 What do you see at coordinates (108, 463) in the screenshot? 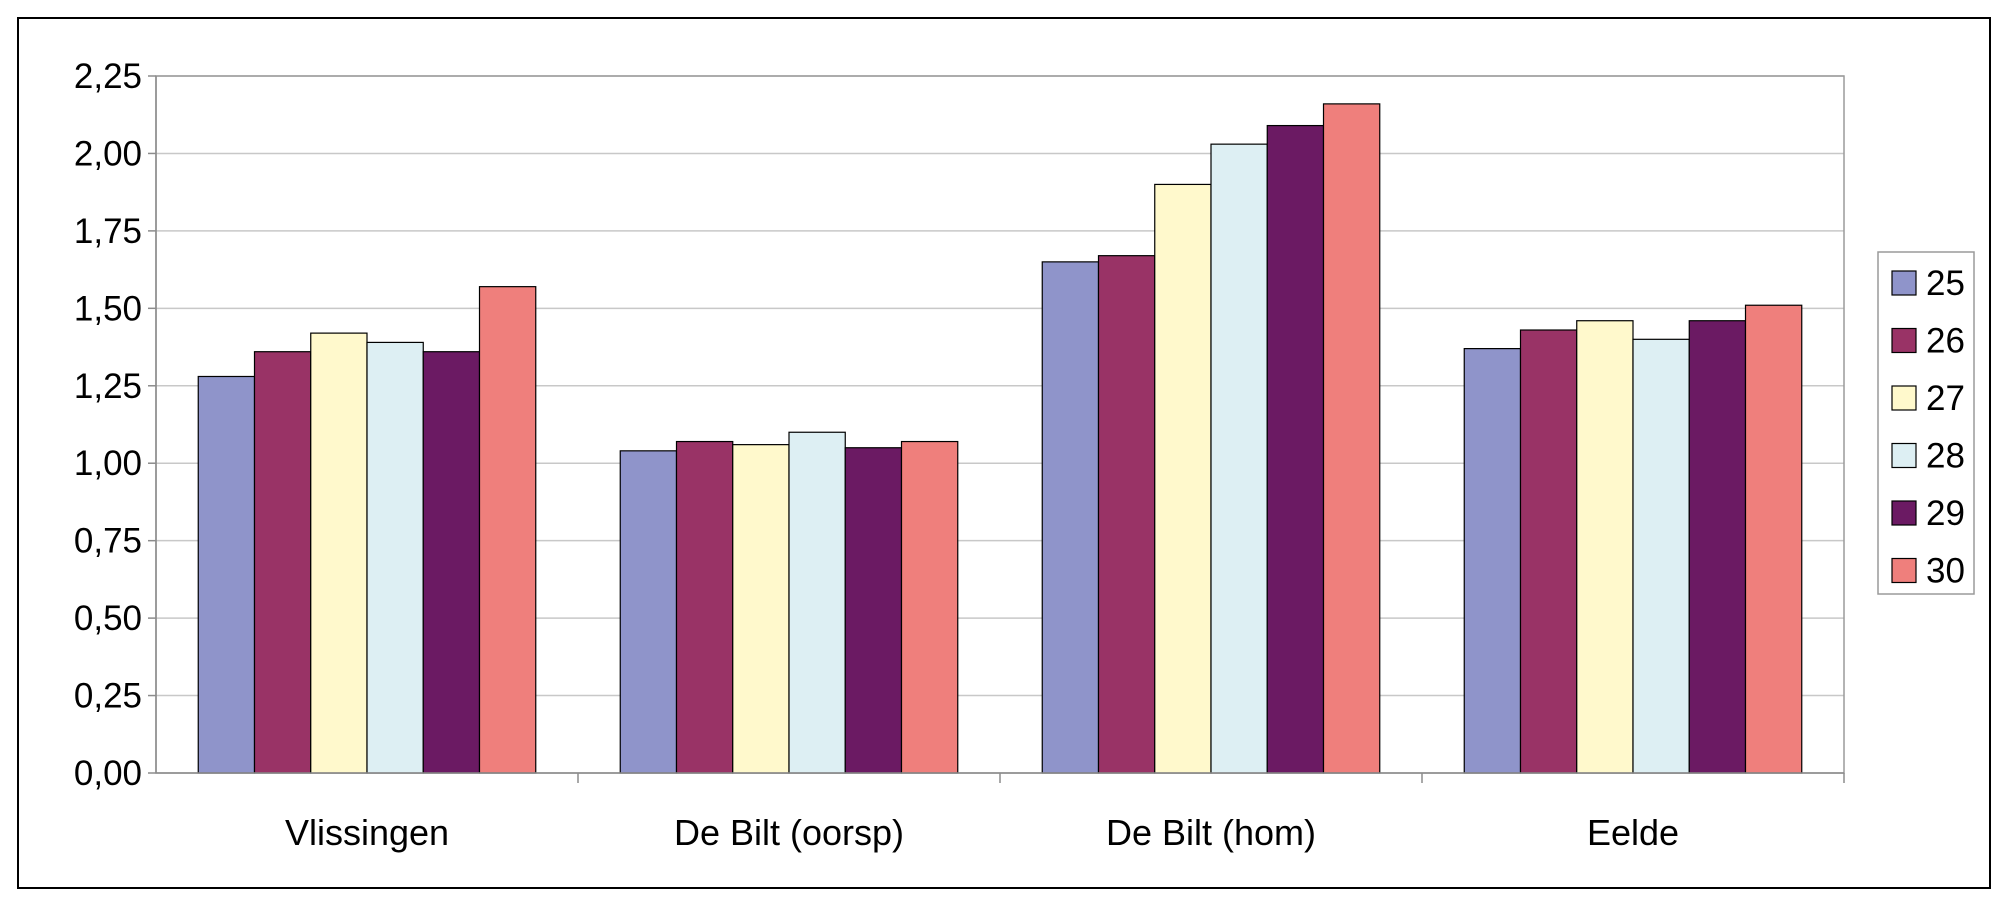
I see `y-tick-label: 1,00` at bounding box center [108, 463].